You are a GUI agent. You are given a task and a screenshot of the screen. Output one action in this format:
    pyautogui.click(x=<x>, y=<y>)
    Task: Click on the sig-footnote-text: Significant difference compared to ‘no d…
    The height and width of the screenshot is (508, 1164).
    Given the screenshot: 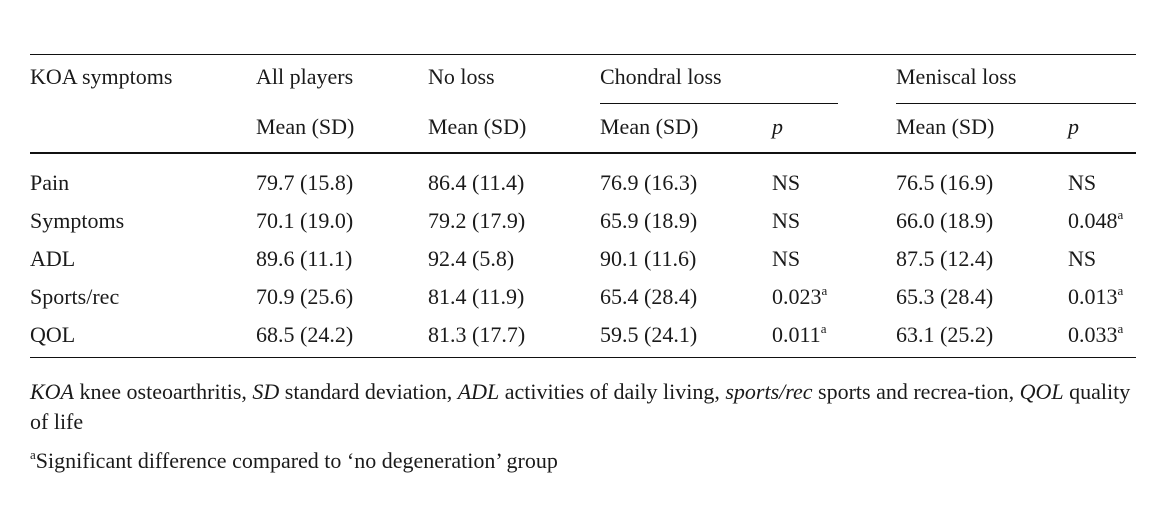 What is the action you would take?
    pyautogui.click(x=296, y=460)
    